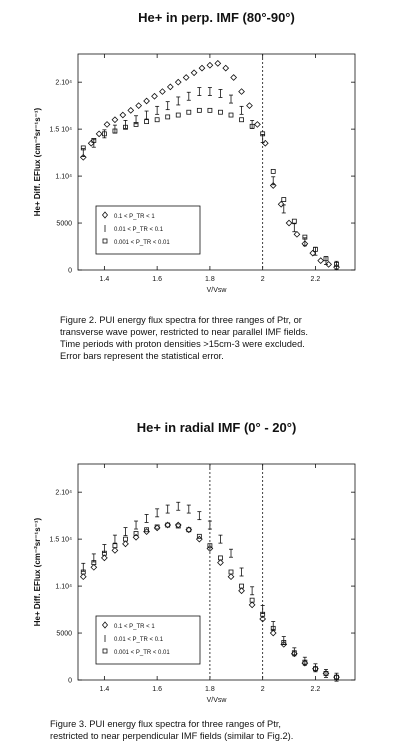 This screenshot has width=410, height=756. What do you see at coordinates (217, 427) in the screenshot?
I see `chart-title: He+ in radial IMF (0° - 20°)` at bounding box center [217, 427].